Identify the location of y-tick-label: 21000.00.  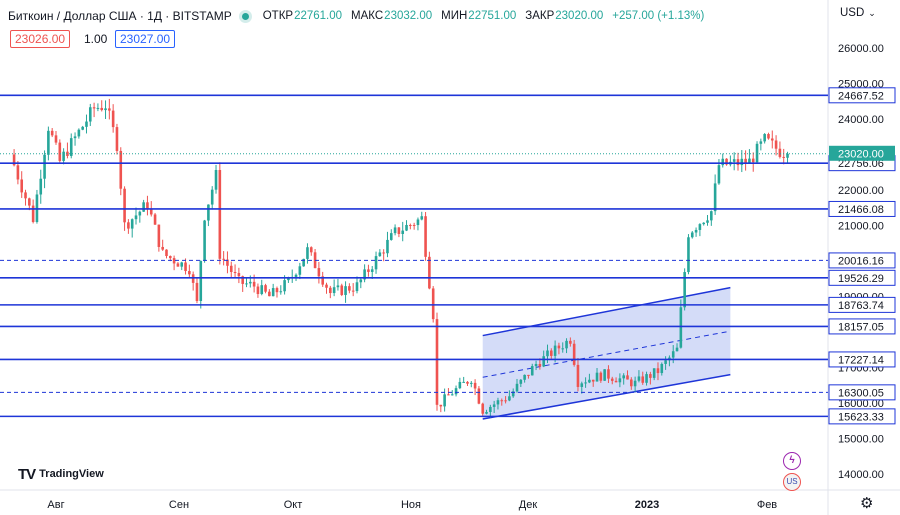
(861, 227).